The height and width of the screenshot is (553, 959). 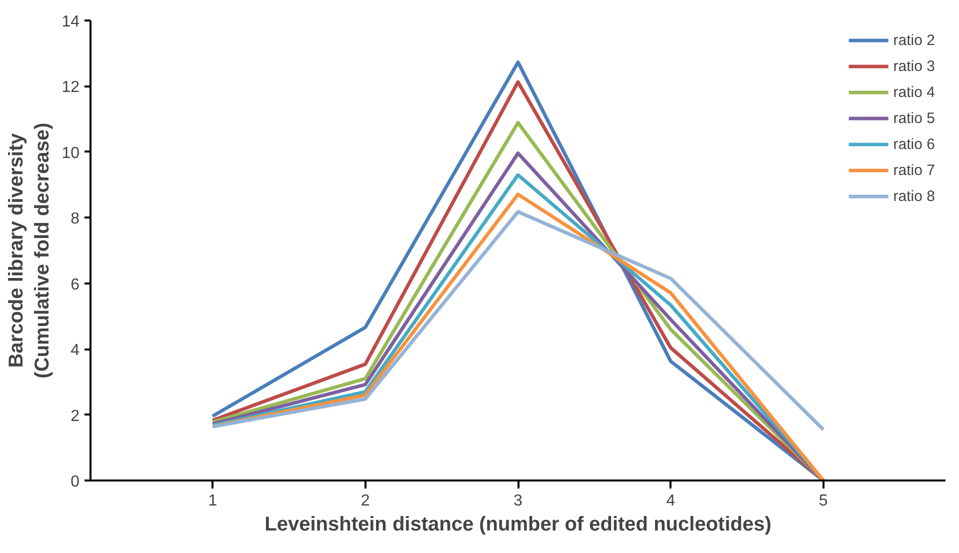 What do you see at coordinates (914, 170) in the screenshot?
I see `legend-label: ratio 7` at bounding box center [914, 170].